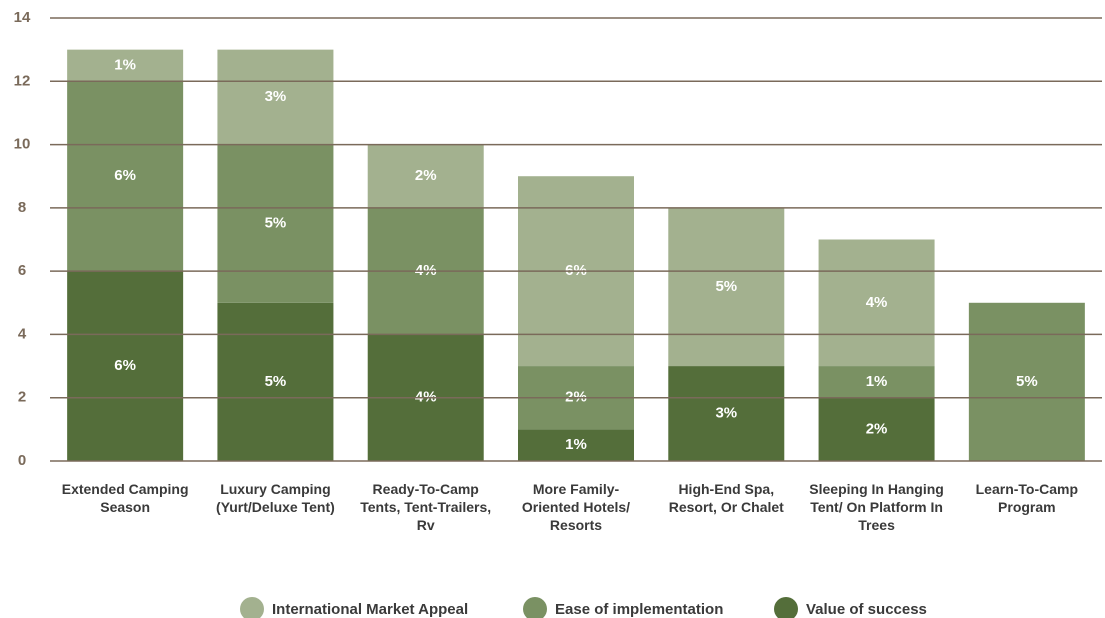 The width and height of the screenshot is (1105, 618). Describe the element at coordinates (22, 333) in the screenshot. I see `y-tick-label: 4` at that location.